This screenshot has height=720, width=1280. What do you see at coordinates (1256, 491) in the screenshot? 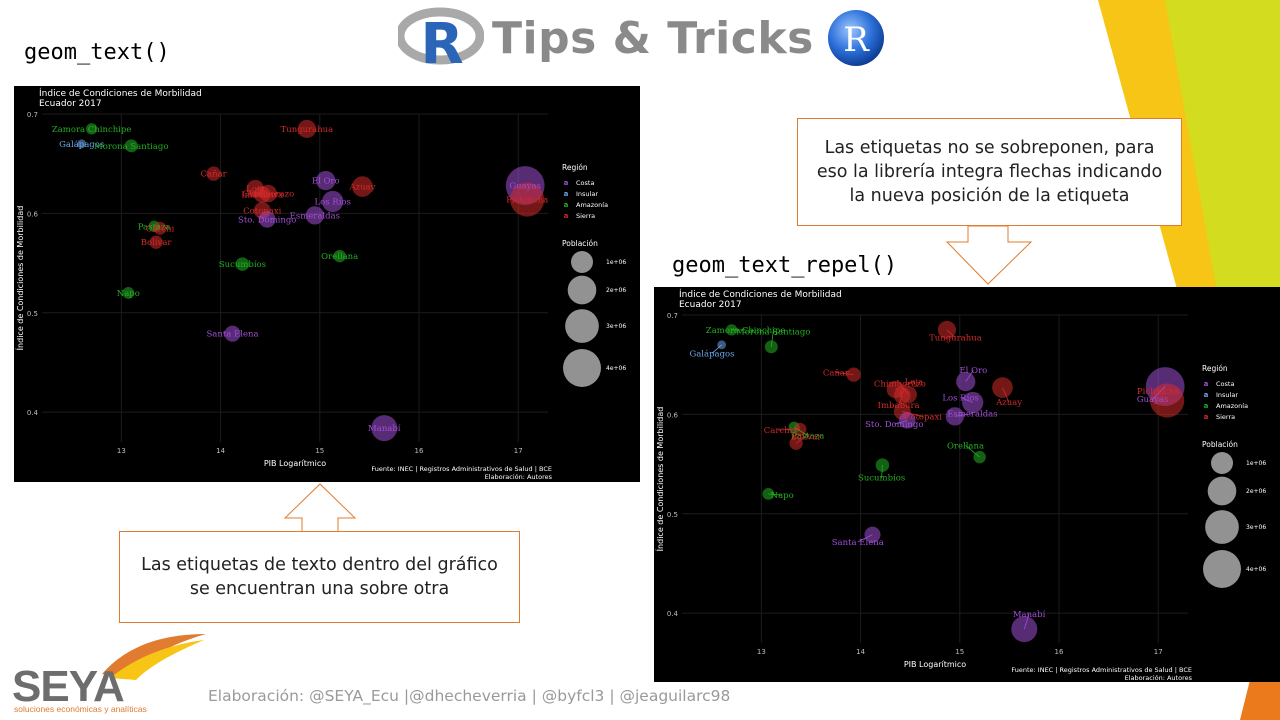
I see `legend-size-label: 2e+06` at bounding box center [1256, 491].